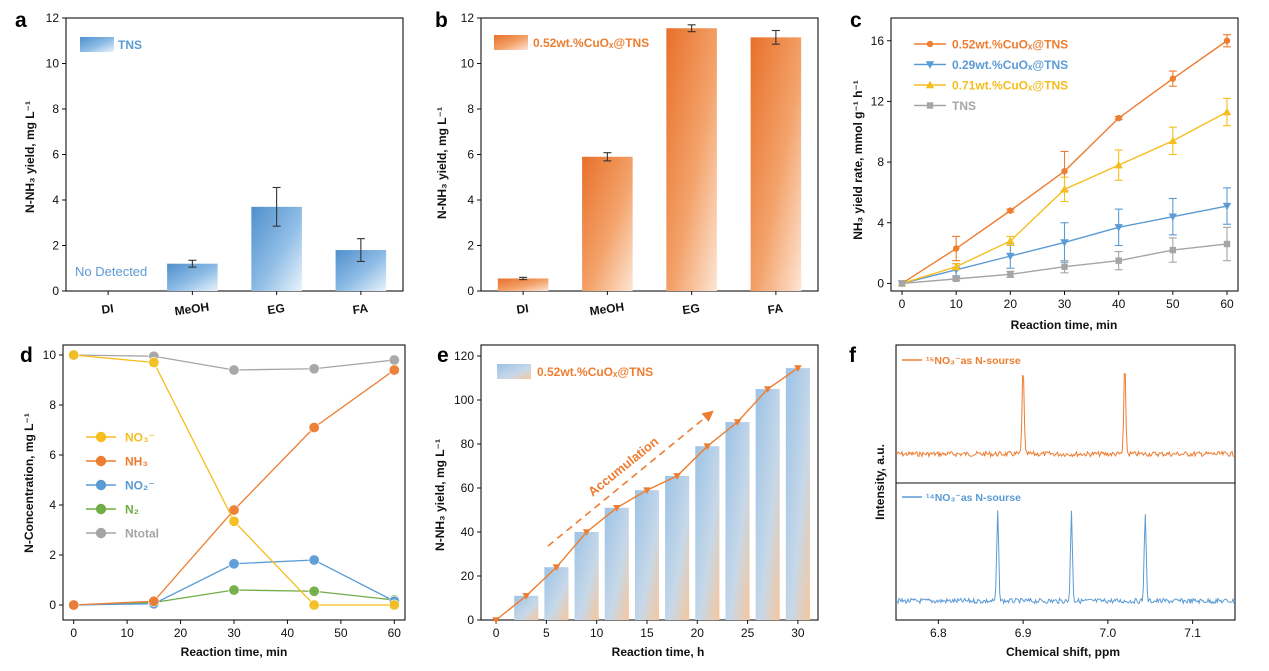 This screenshot has height=671, width=1269. I want to click on panel-d-legend-label: NH₃, so click(136, 462).